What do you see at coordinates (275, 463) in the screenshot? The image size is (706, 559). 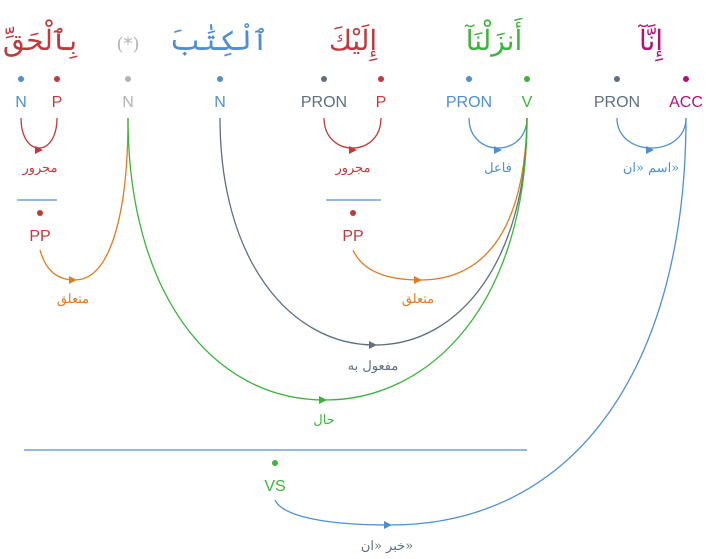 I see `phrase-dot-vs` at bounding box center [275, 463].